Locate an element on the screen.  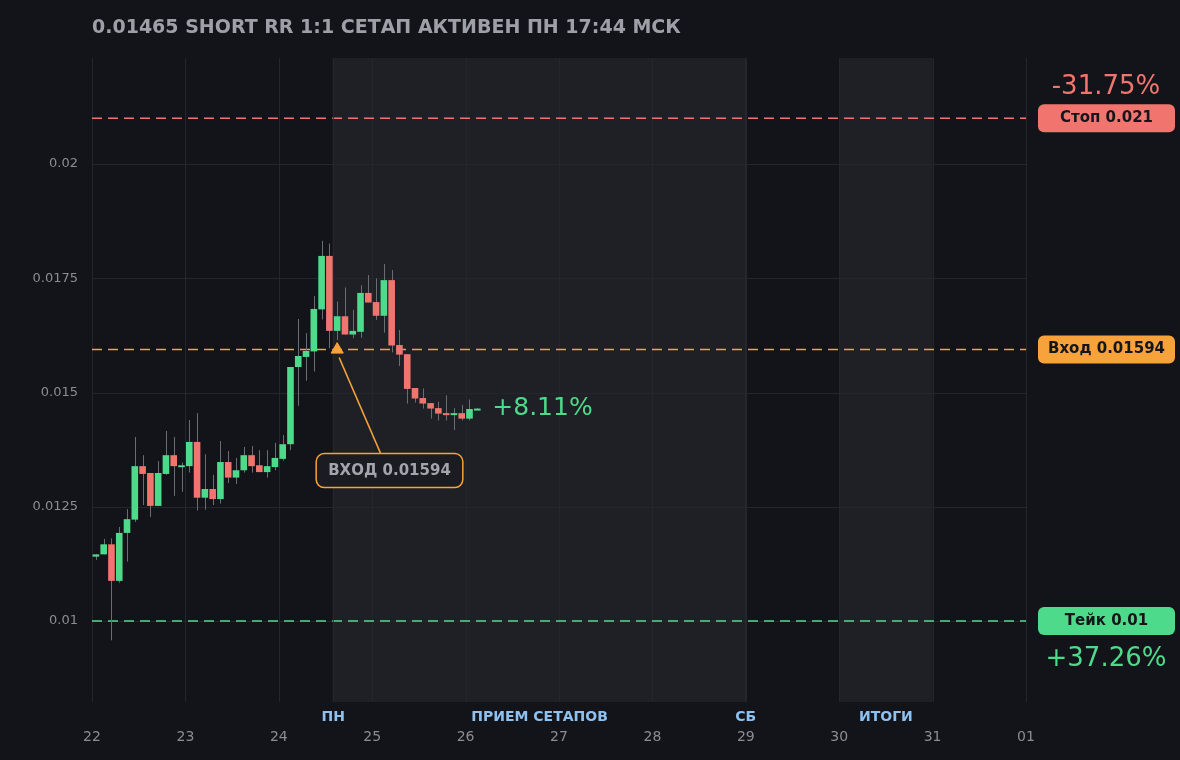
y-tick-label: 0.0125 is located at coordinates (55, 506).